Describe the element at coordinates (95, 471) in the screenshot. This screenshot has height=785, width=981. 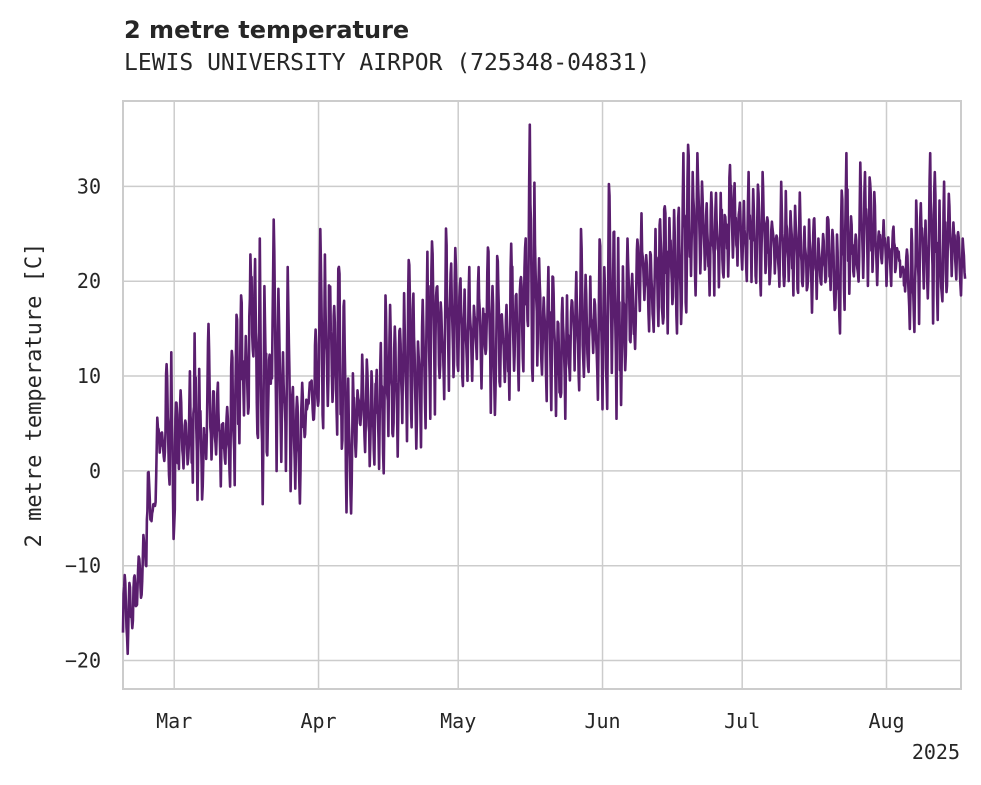
I see `y-tick-label: 0` at that location.